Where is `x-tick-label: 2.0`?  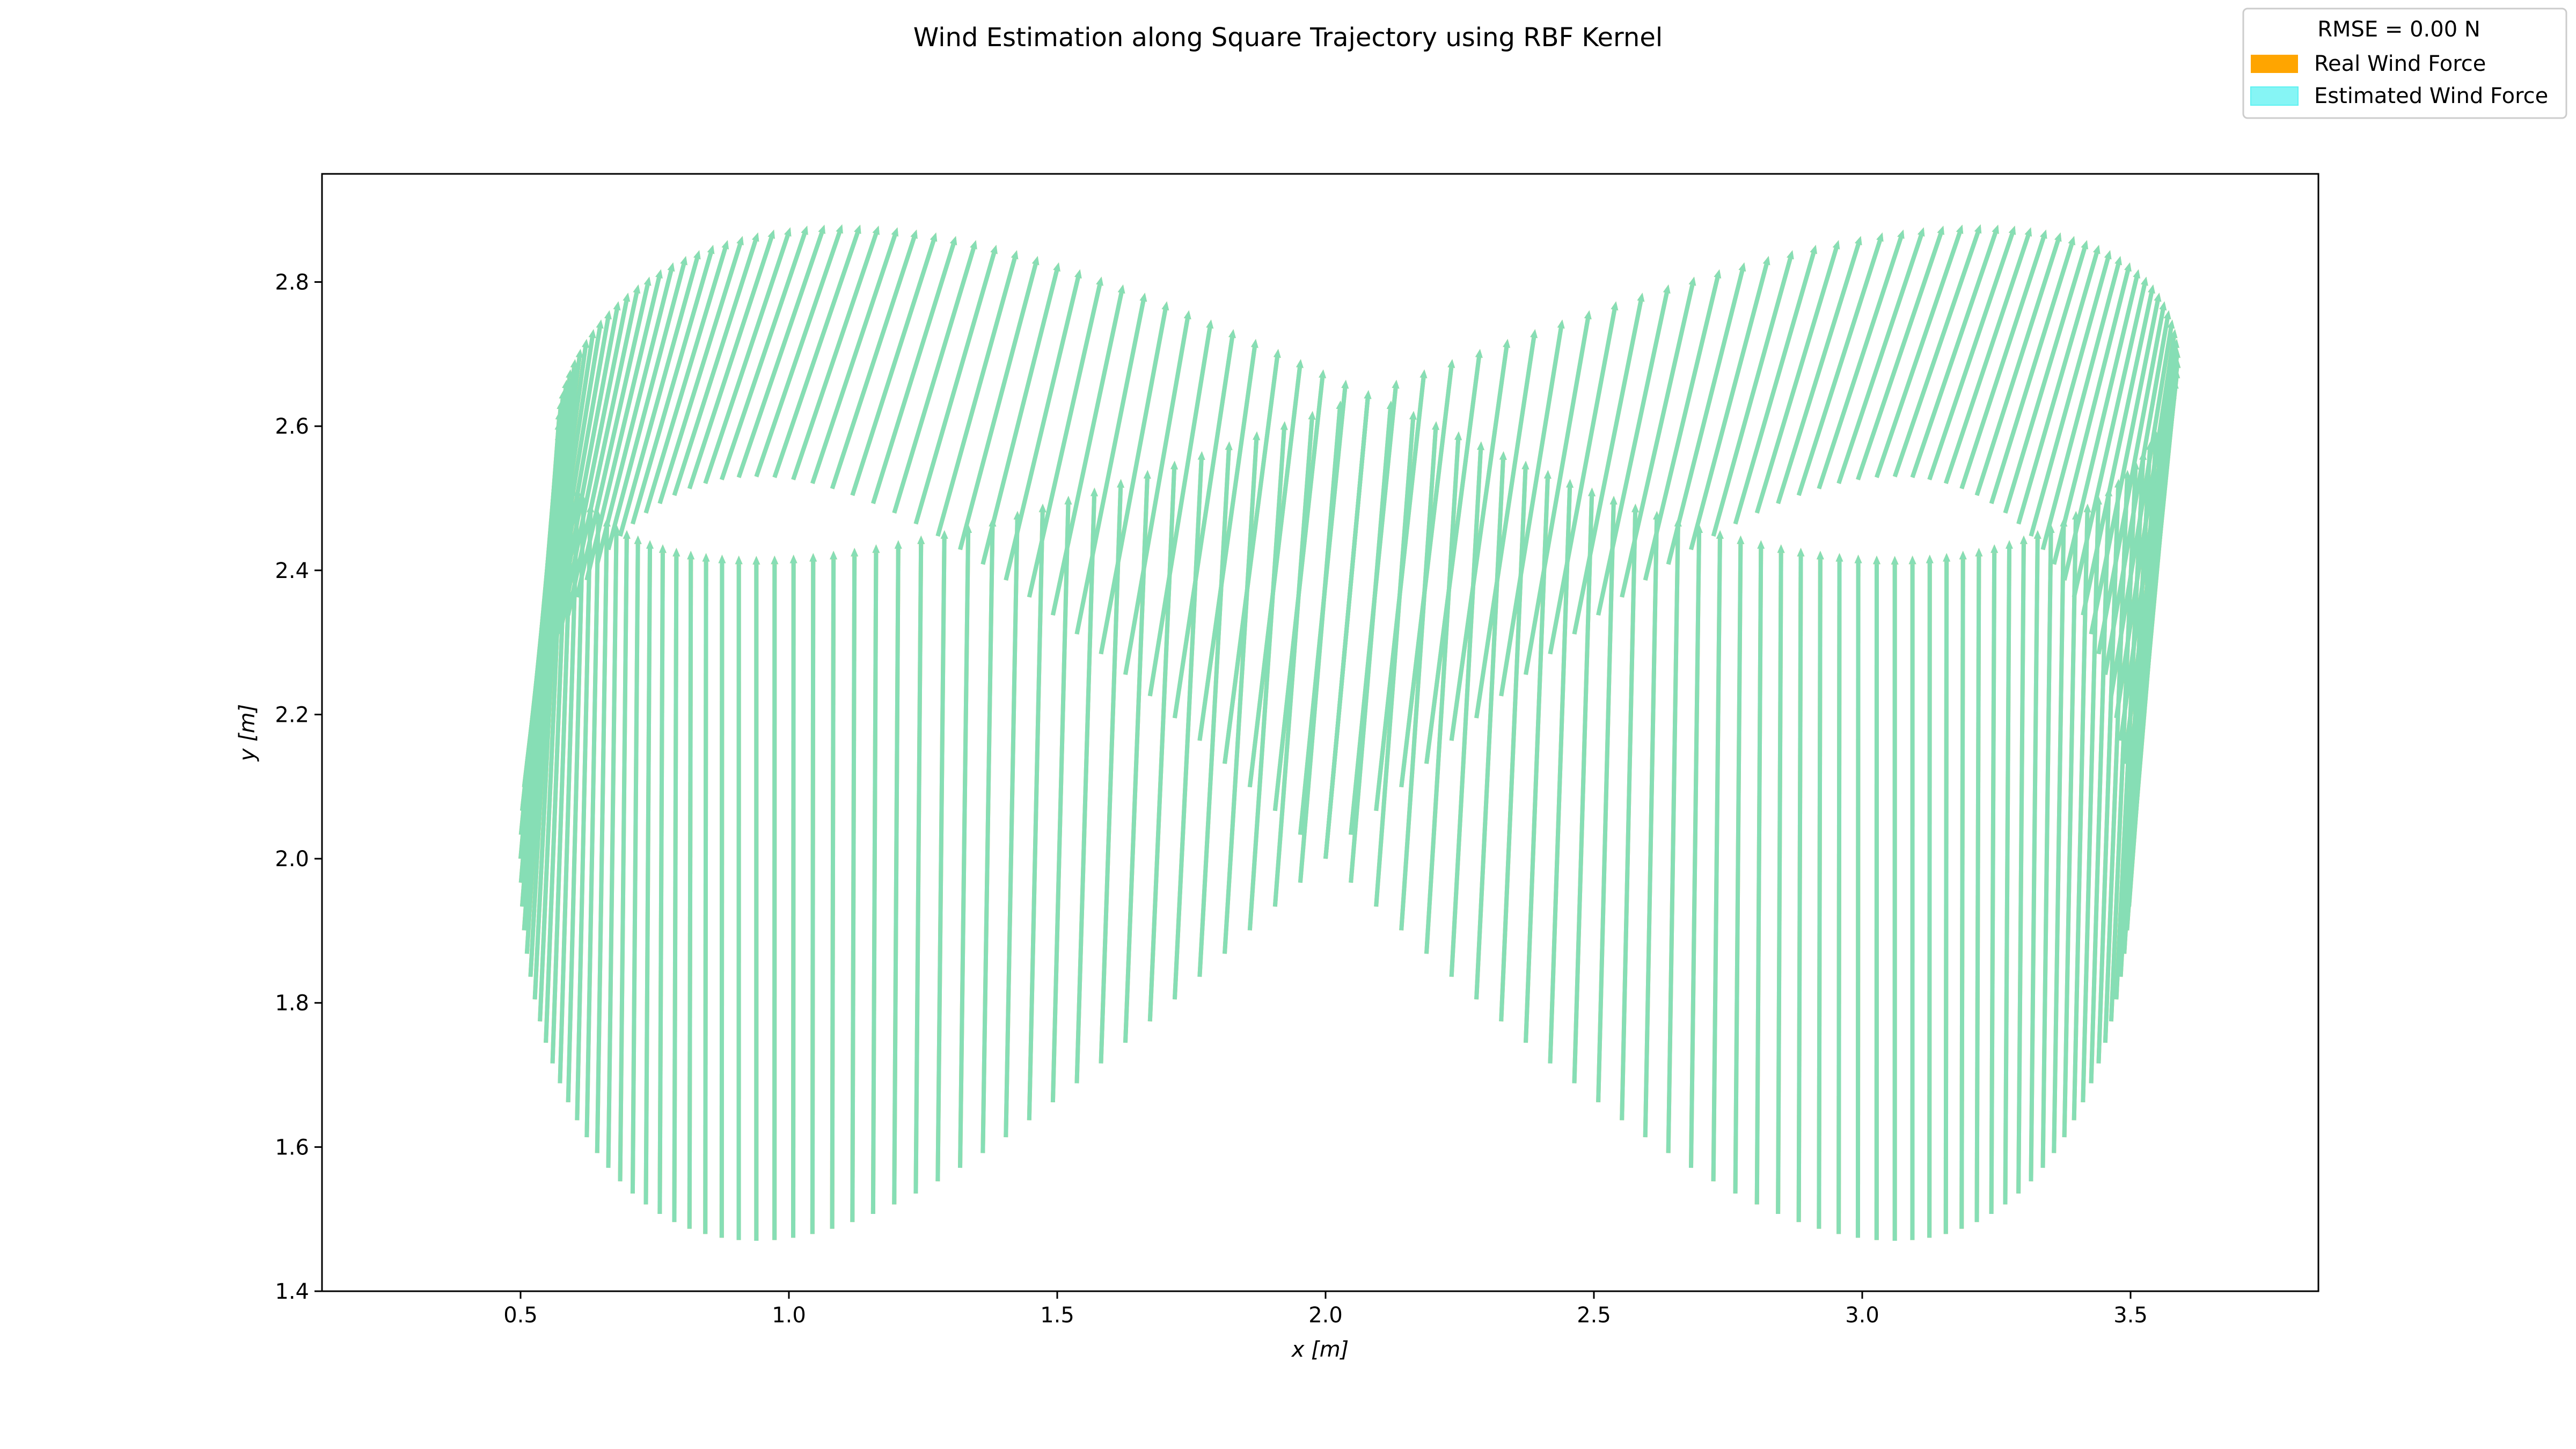 x-tick-label: 2.0 is located at coordinates (1325, 1315).